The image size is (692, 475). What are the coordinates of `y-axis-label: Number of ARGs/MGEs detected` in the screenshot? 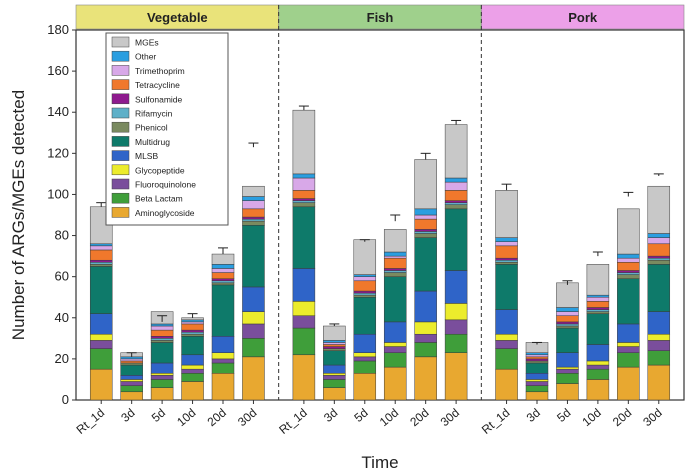 It's located at (18, 215).